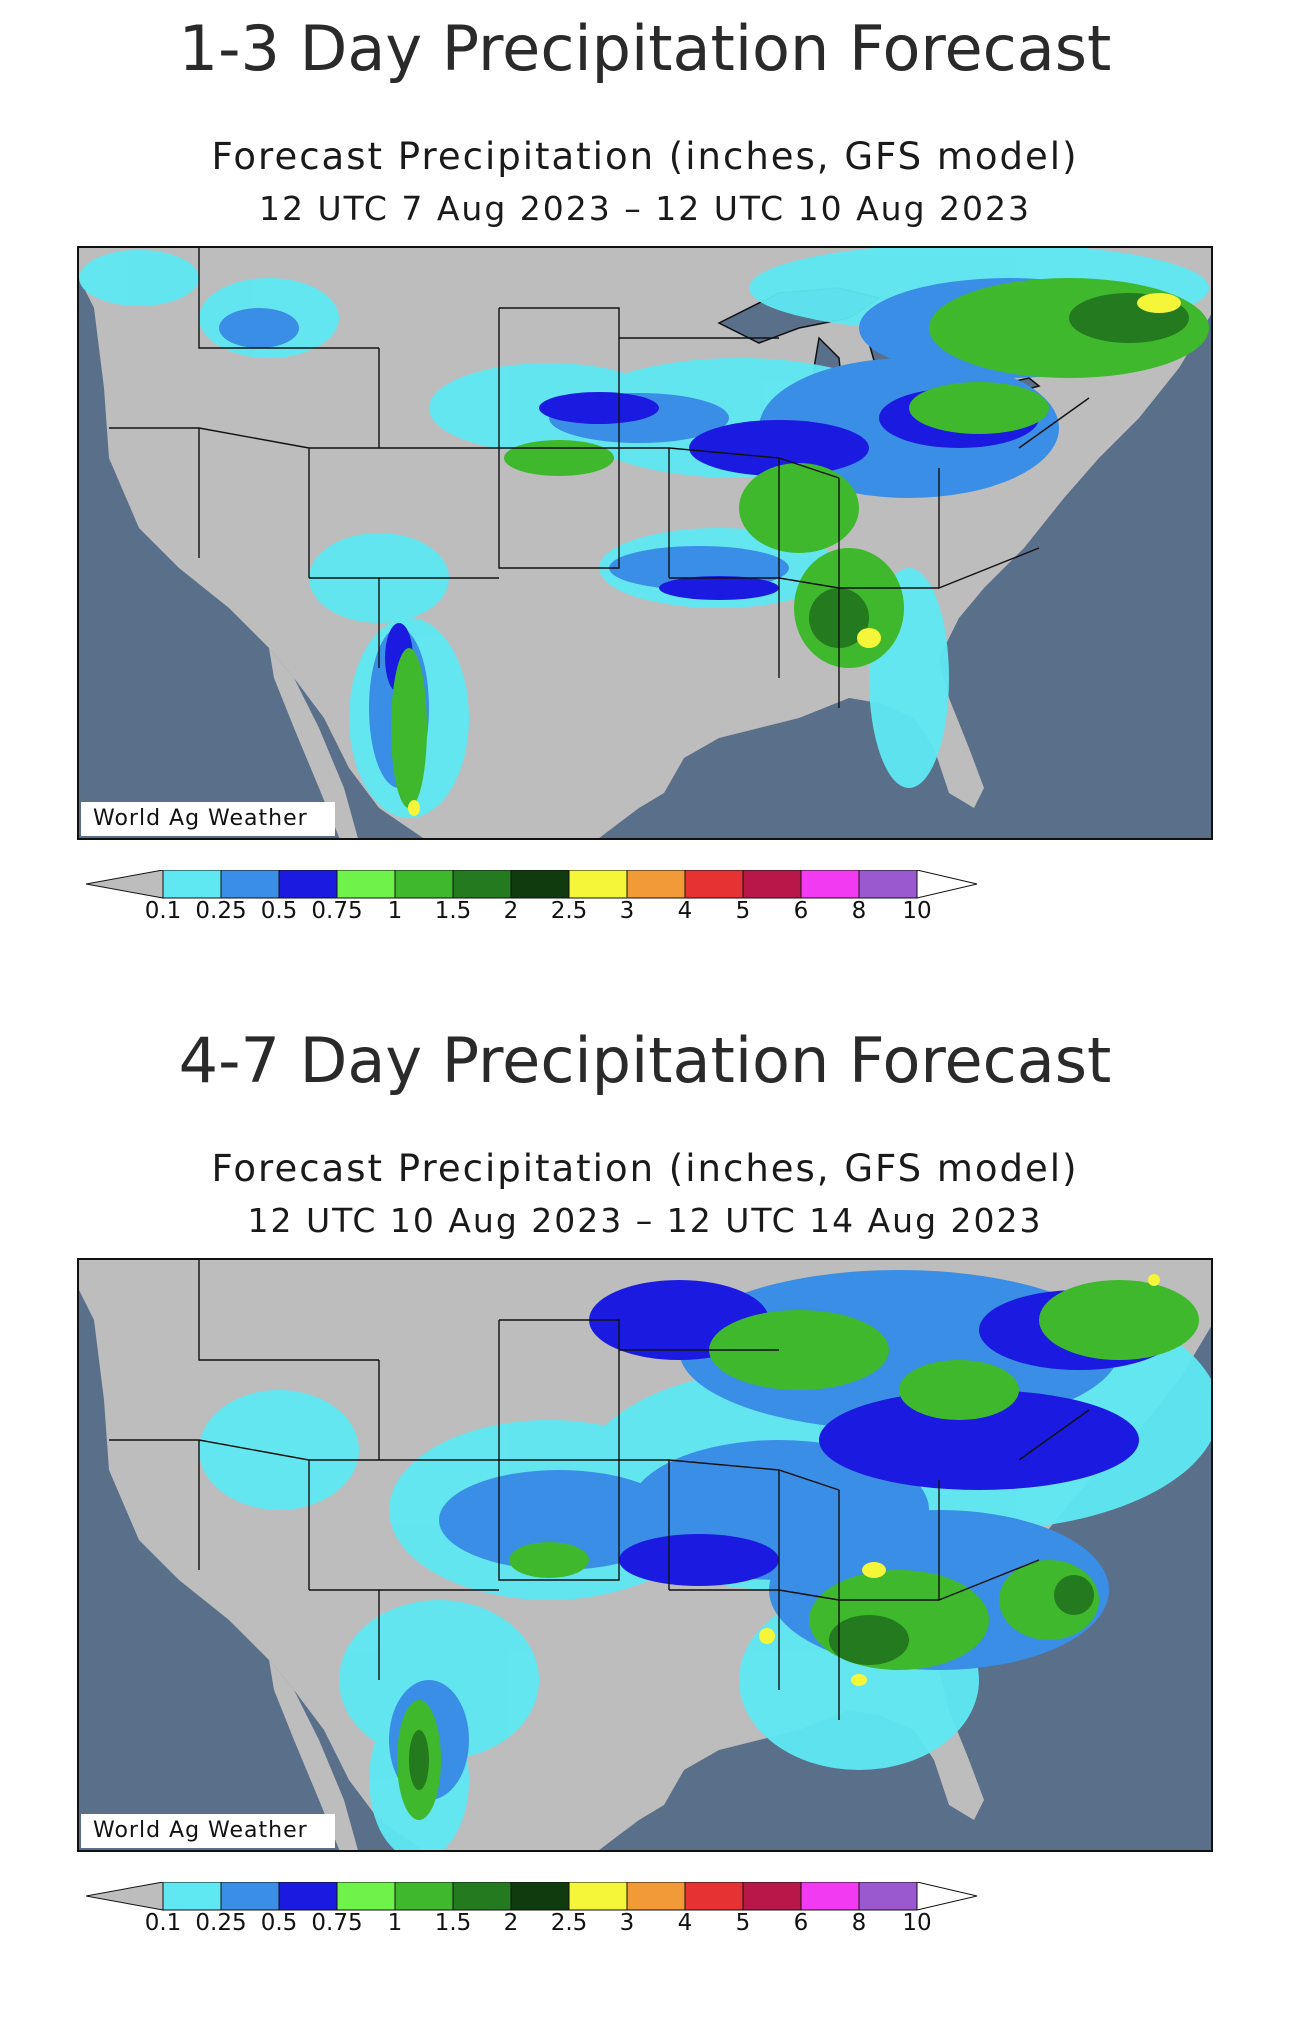  What do you see at coordinates (751, 1682) in the screenshot?
I see `precip-extreme` at bounding box center [751, 1682].